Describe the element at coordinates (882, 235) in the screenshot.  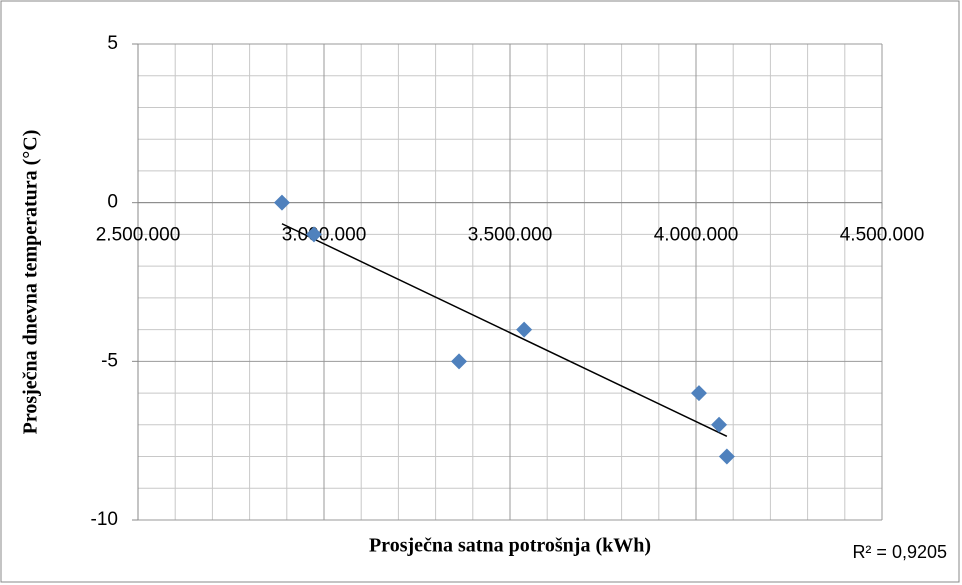
I see `x-tick-label: 4.500.000` at that location.